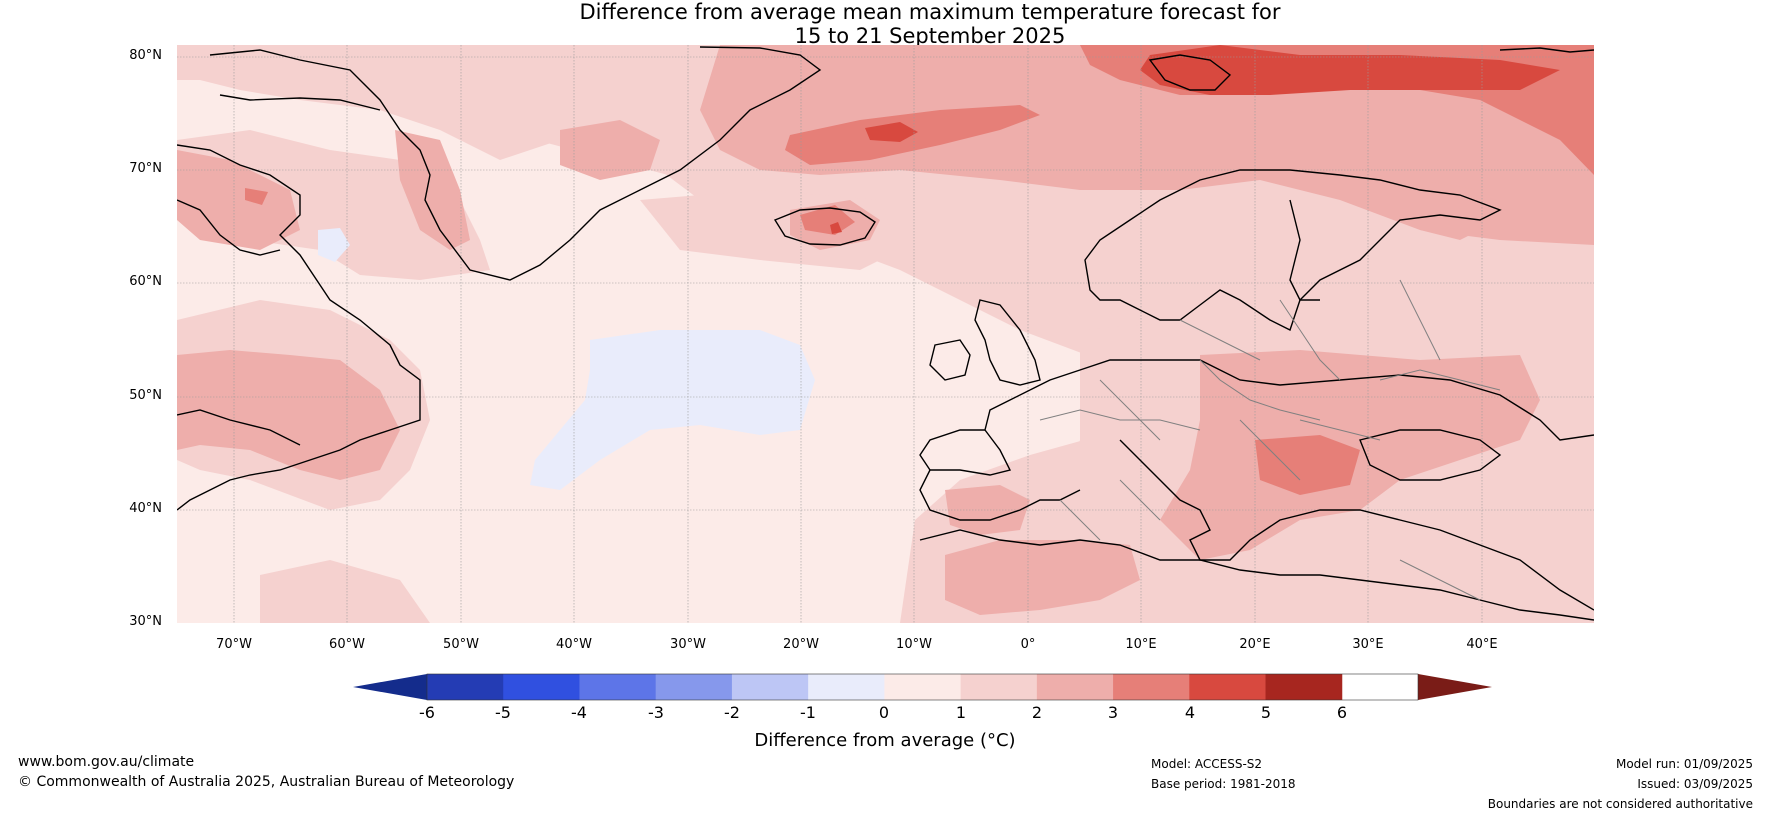 The height and width of the screenshot is (816, 1770). Describe the element at coordinates (1113, 712) in the screenshot. I see `colorbar-tick: 3` at that location.